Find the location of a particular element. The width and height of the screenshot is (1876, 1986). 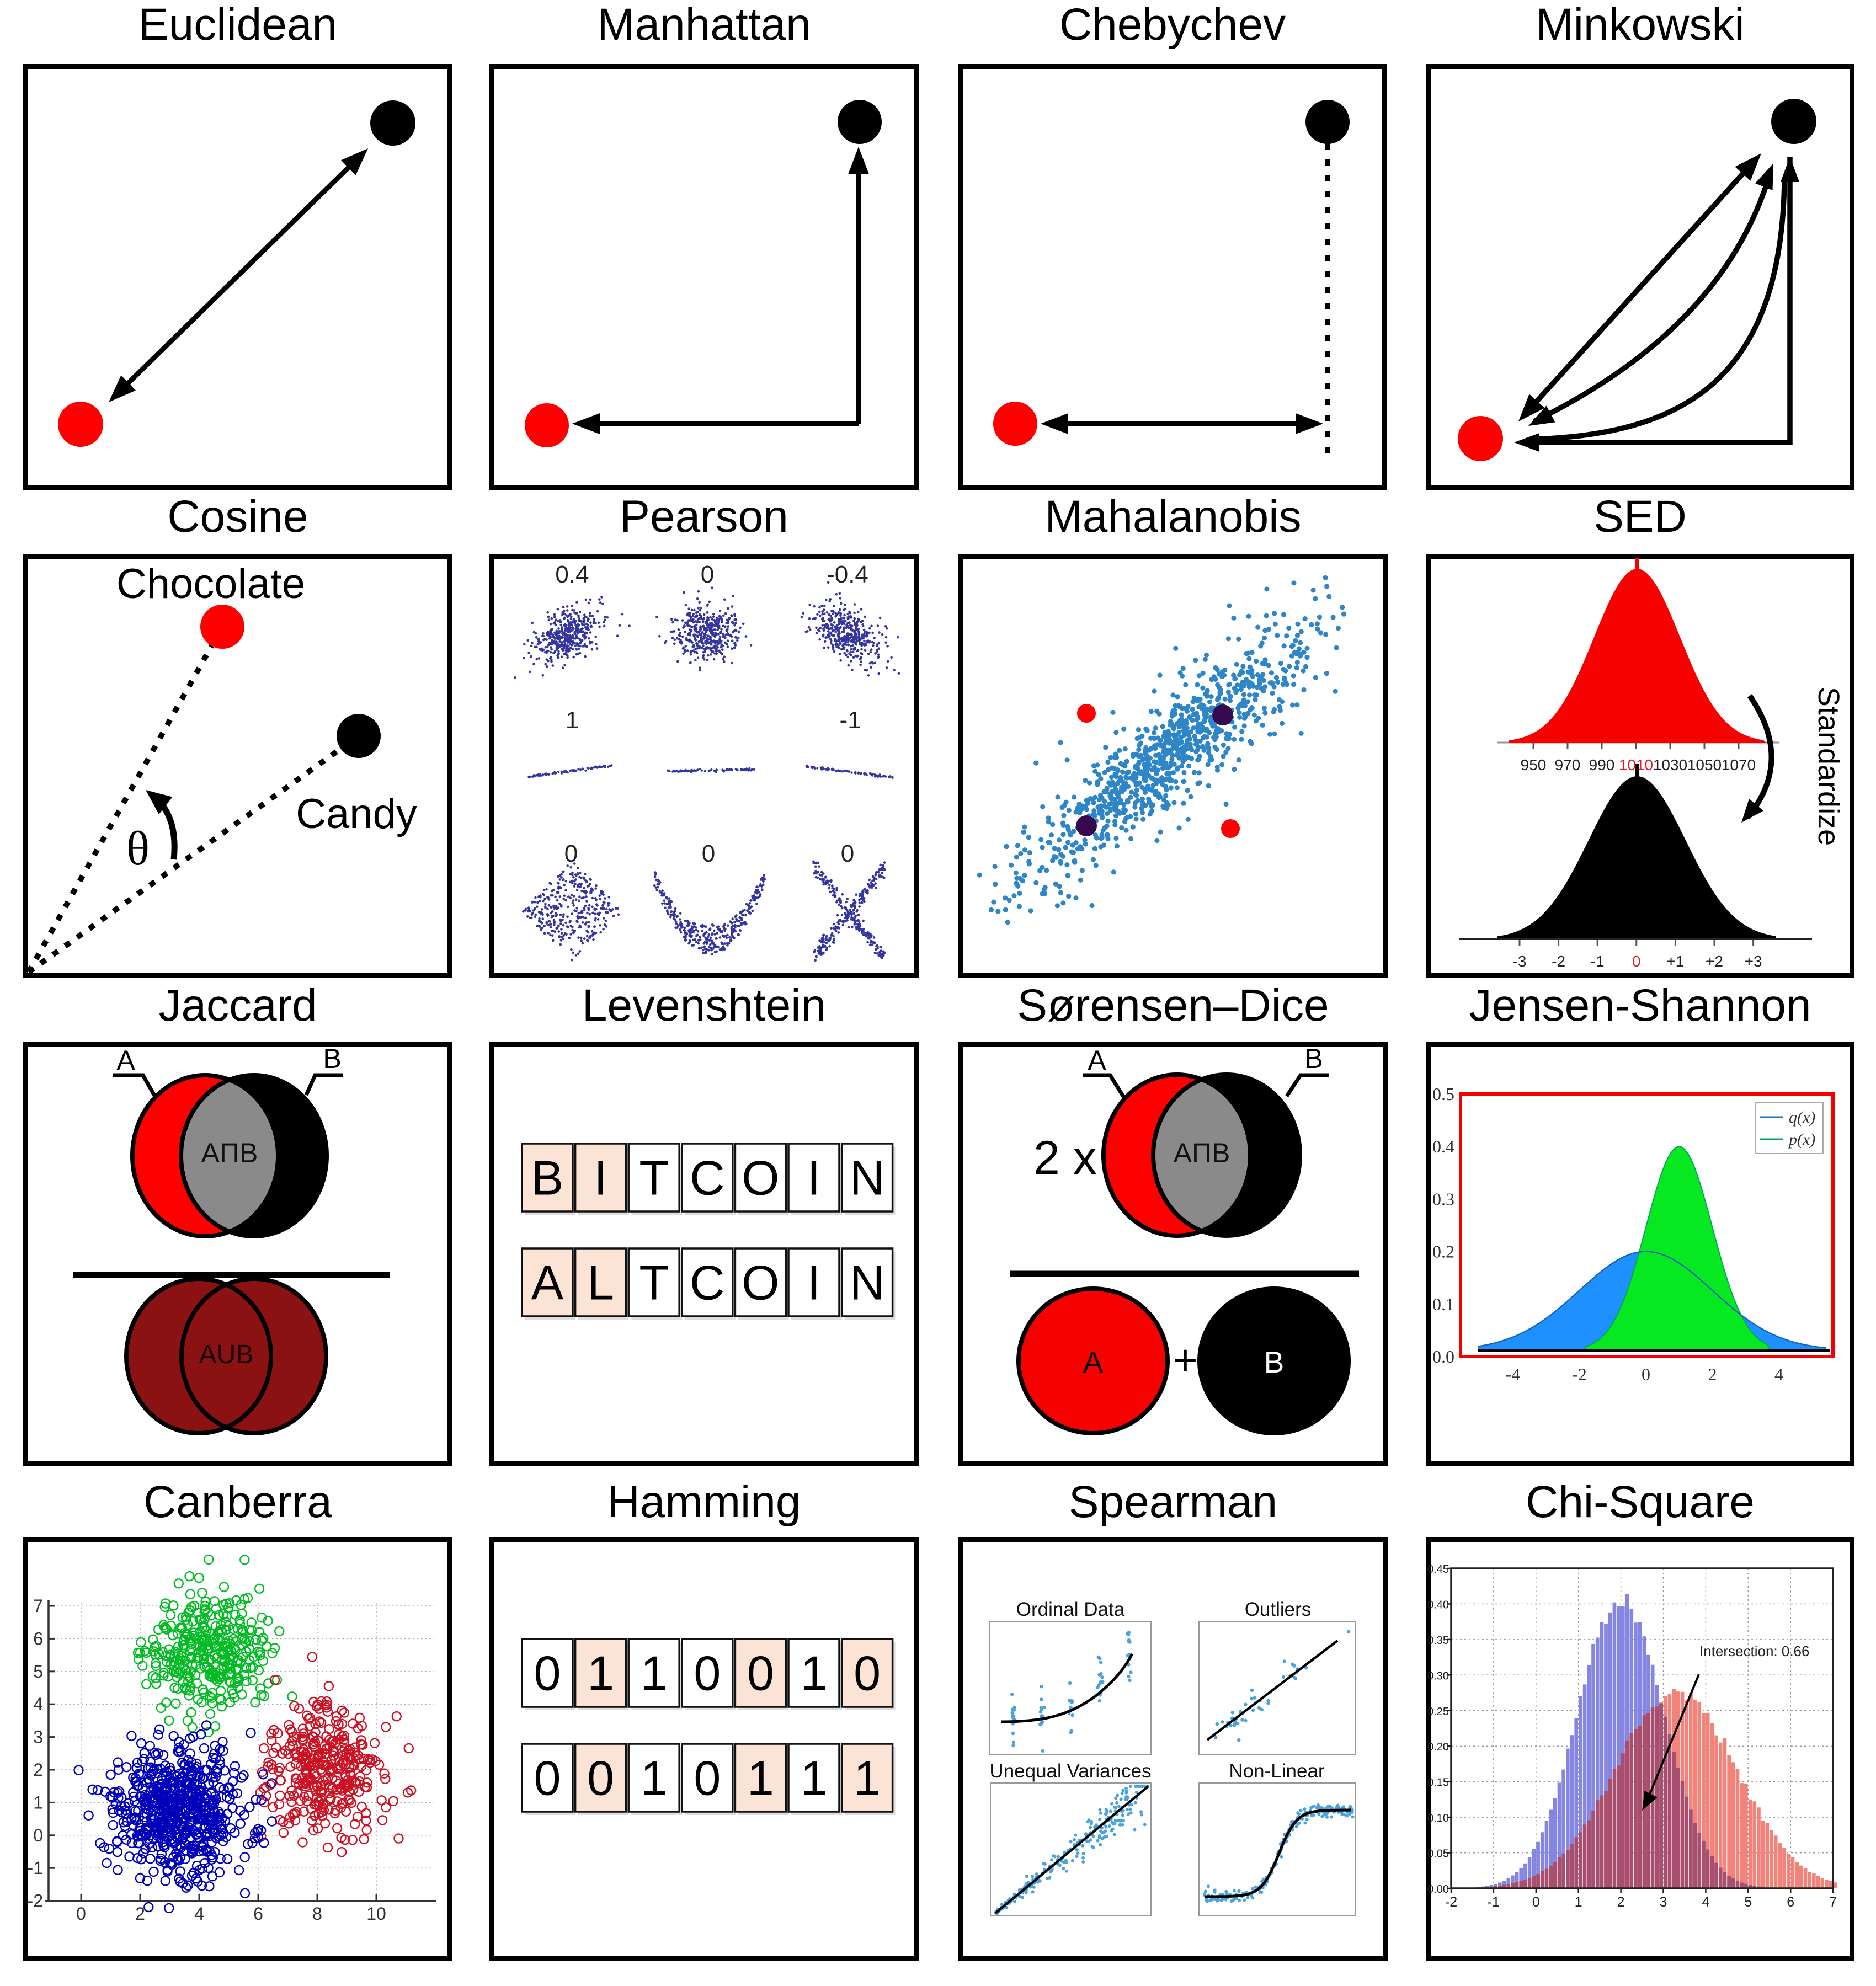

svg-text: Standardize is located at coordinates (1828, 766).